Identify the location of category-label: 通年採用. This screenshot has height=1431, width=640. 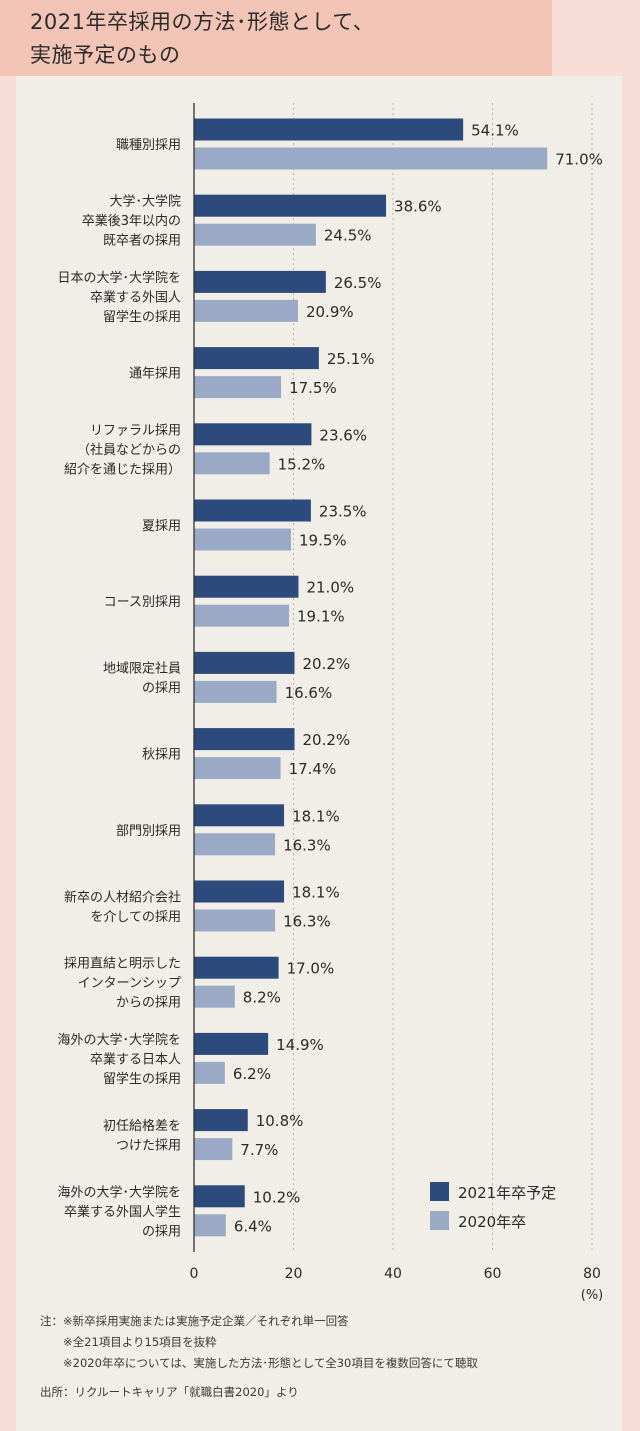
(155, 374).